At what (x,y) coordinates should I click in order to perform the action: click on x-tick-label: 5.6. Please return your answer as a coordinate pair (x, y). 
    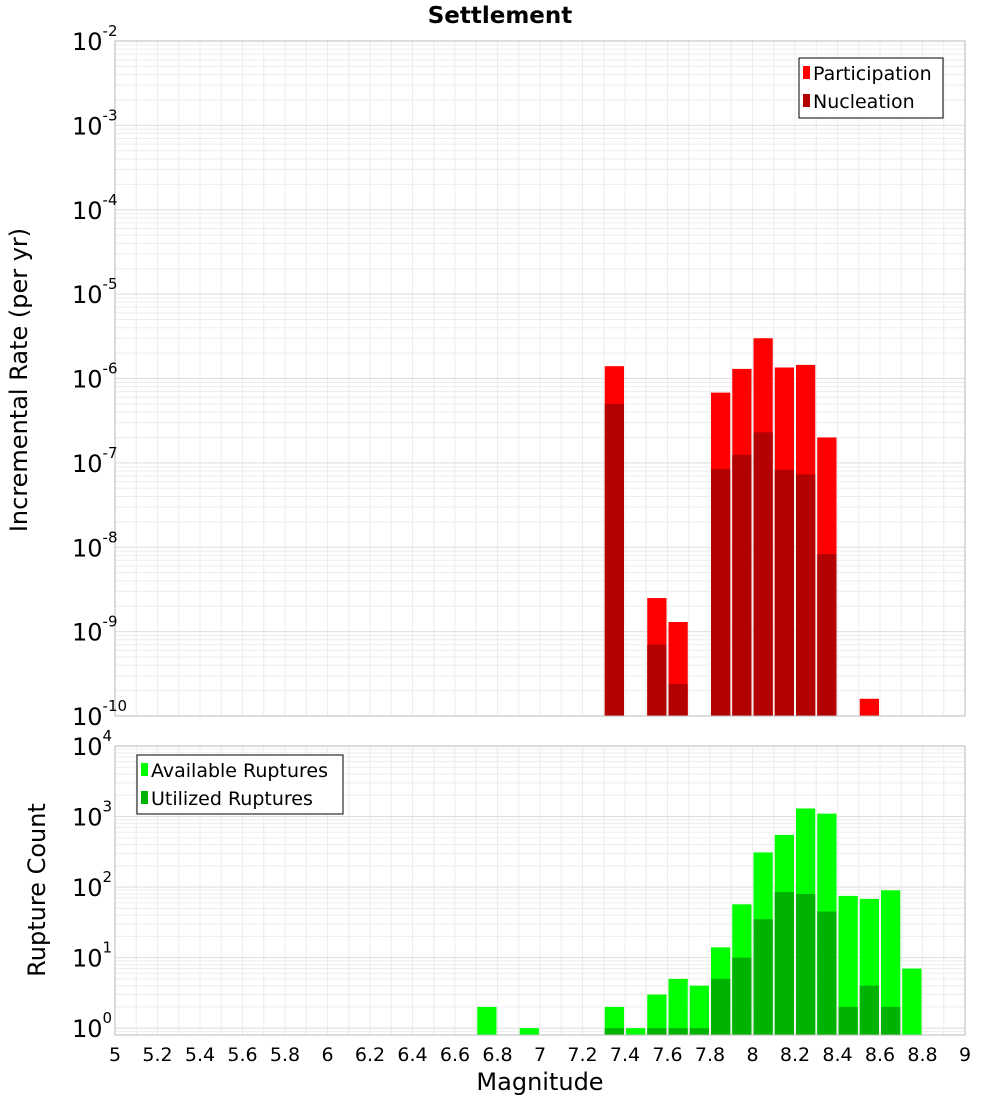
    Looking at the image, I should click on (242, 1055).